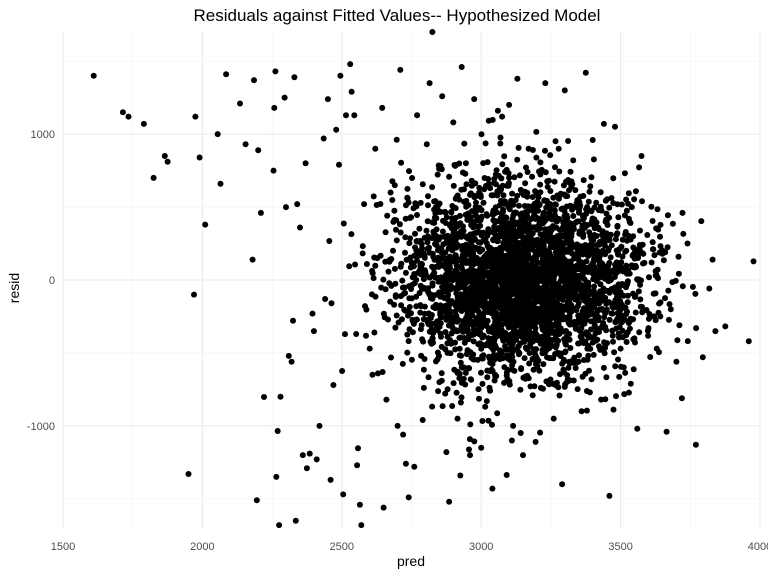  I want to click on y-tick-label: -1000, so click(41, 427).